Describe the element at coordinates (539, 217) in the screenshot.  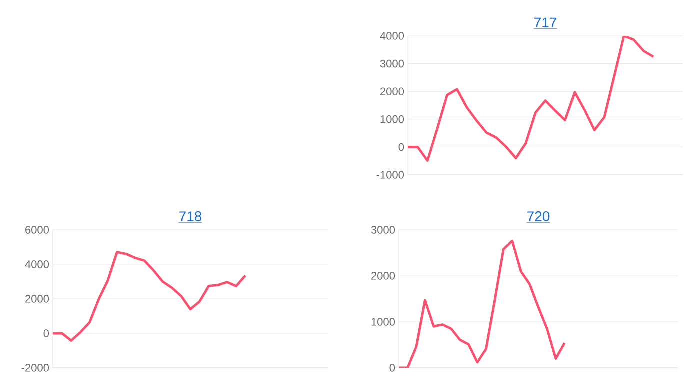
I see `chart-title: 720` at that location.